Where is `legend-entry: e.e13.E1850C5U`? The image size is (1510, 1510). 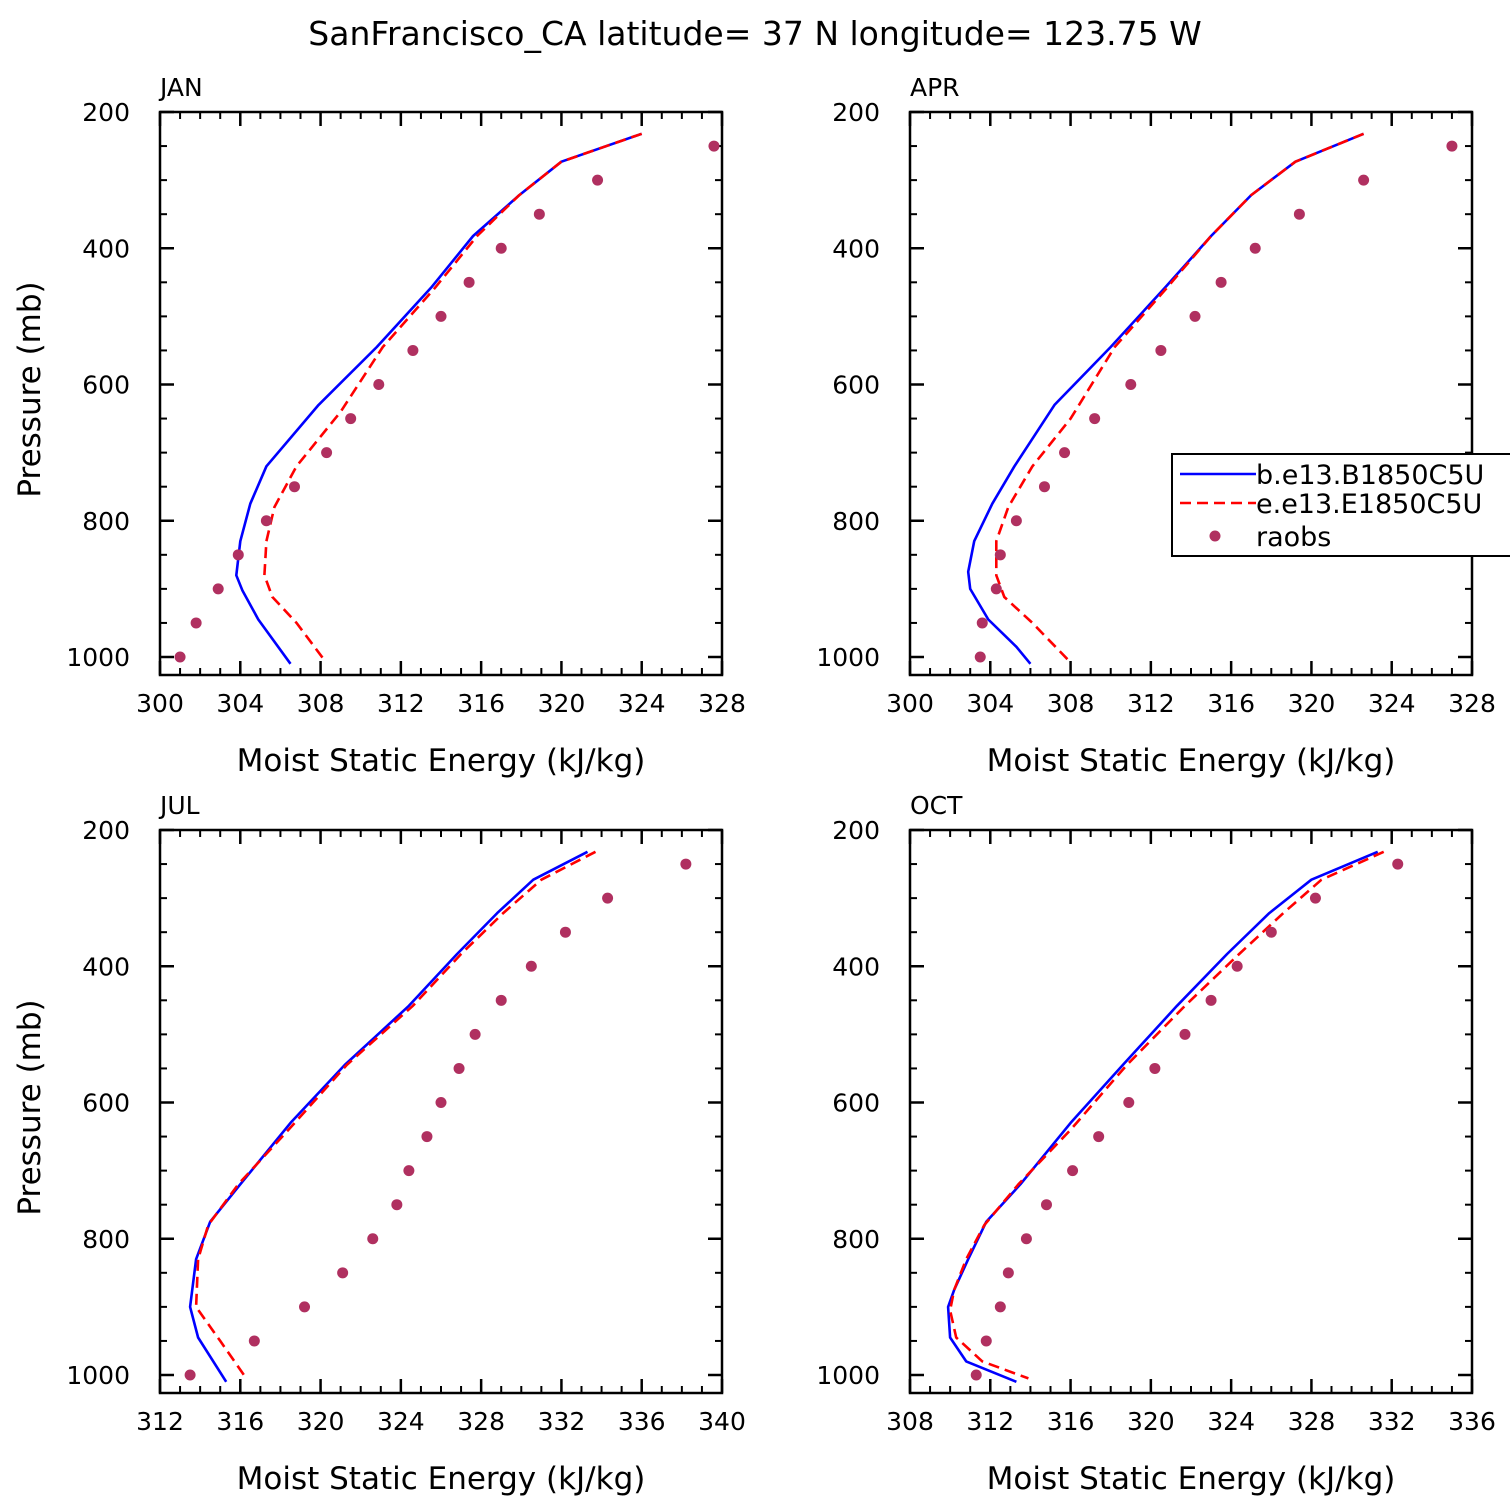
legend-entry: e.e13.E1850C5U is located at coordinates (1331, 504).